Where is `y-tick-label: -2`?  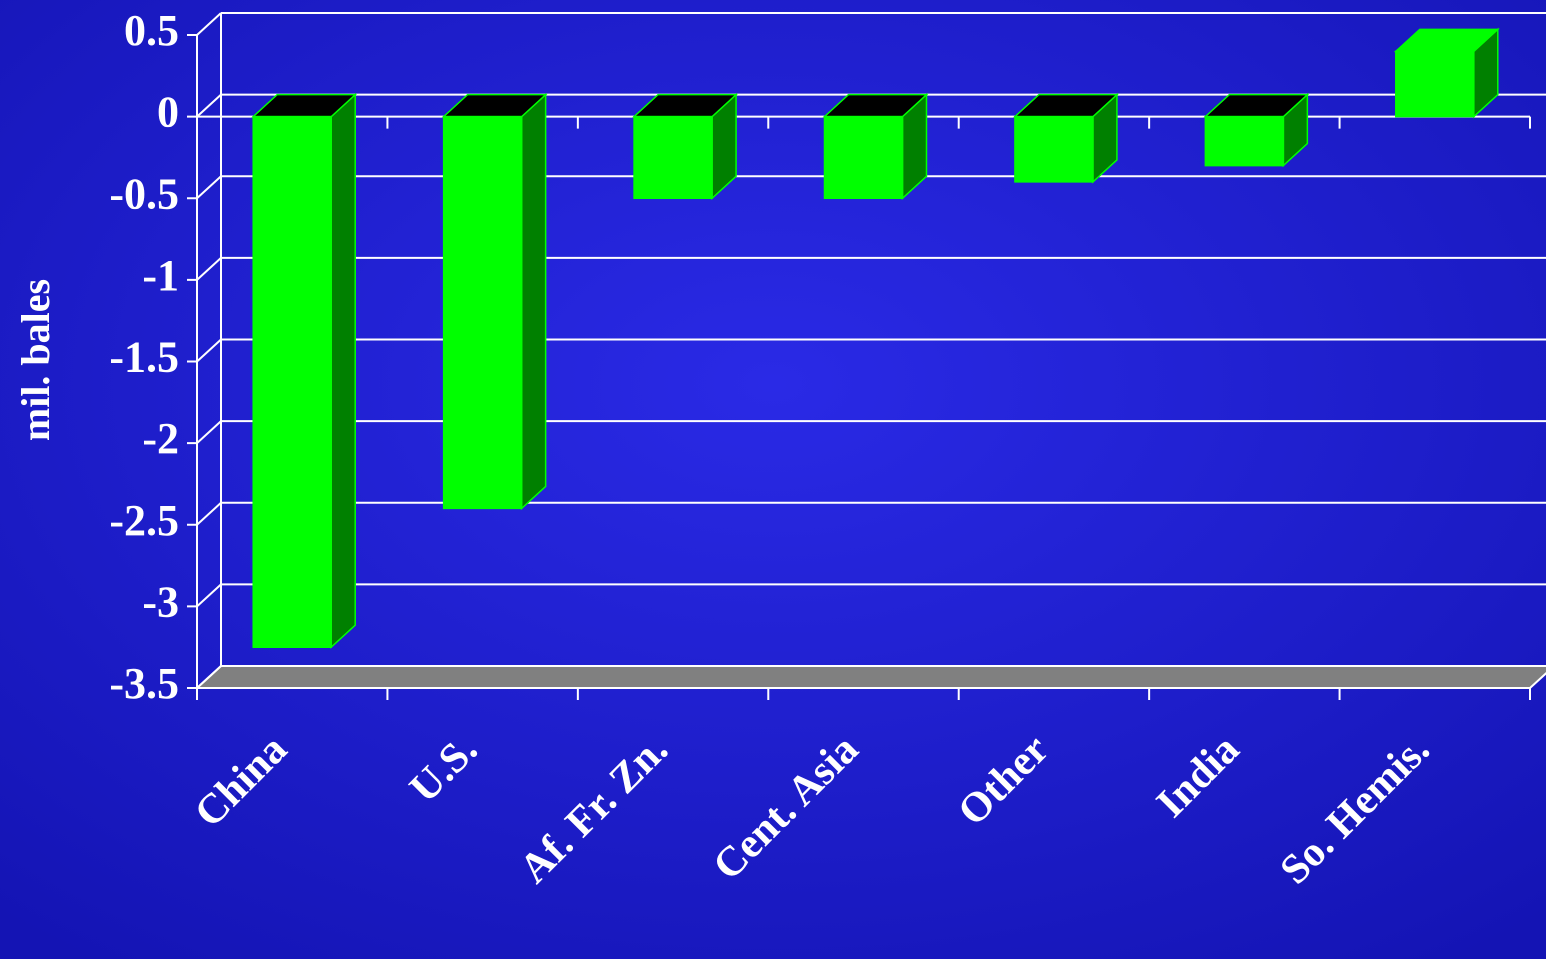 y-tick-label: -2 is located at coordinates (160, 438).